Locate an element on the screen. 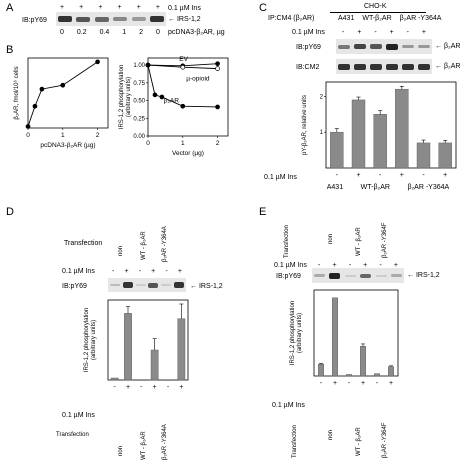 The width and height of the screenshot is (474, 463). x-axis-label: Vector (µg) is located at coordinates (188, 153).